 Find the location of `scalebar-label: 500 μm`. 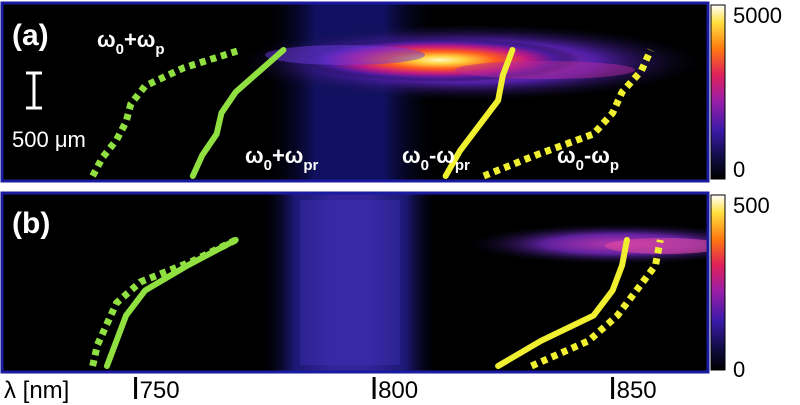

scalebar-label: 500 μm is located at coordinates (49, 139).